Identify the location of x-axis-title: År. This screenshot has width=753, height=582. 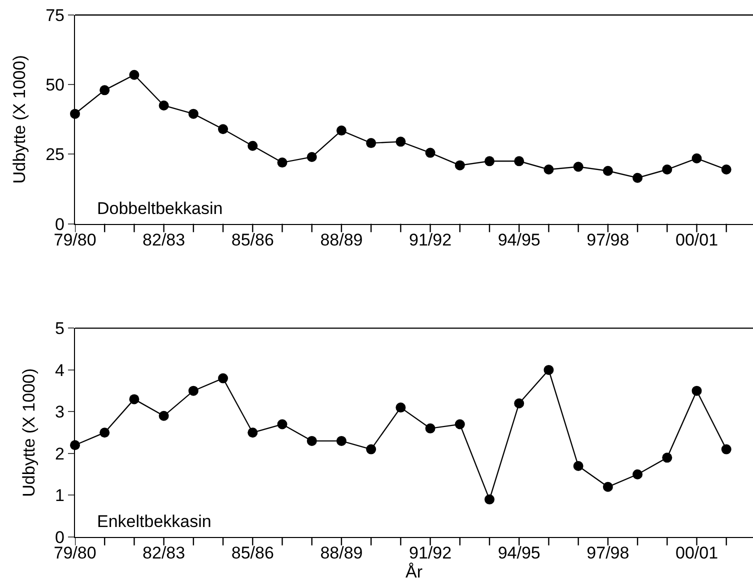
(414, 572).